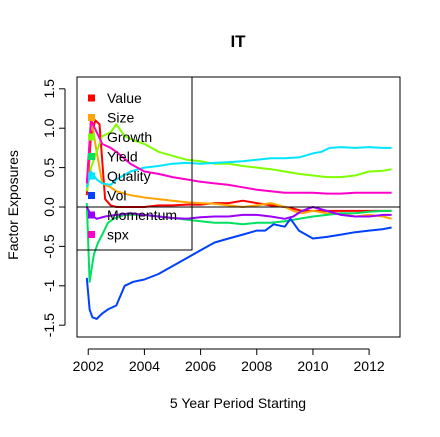  Describe the element at coordinates (49, 325) in the screenshot. I see `y-tick-label: -1.5` at that location.